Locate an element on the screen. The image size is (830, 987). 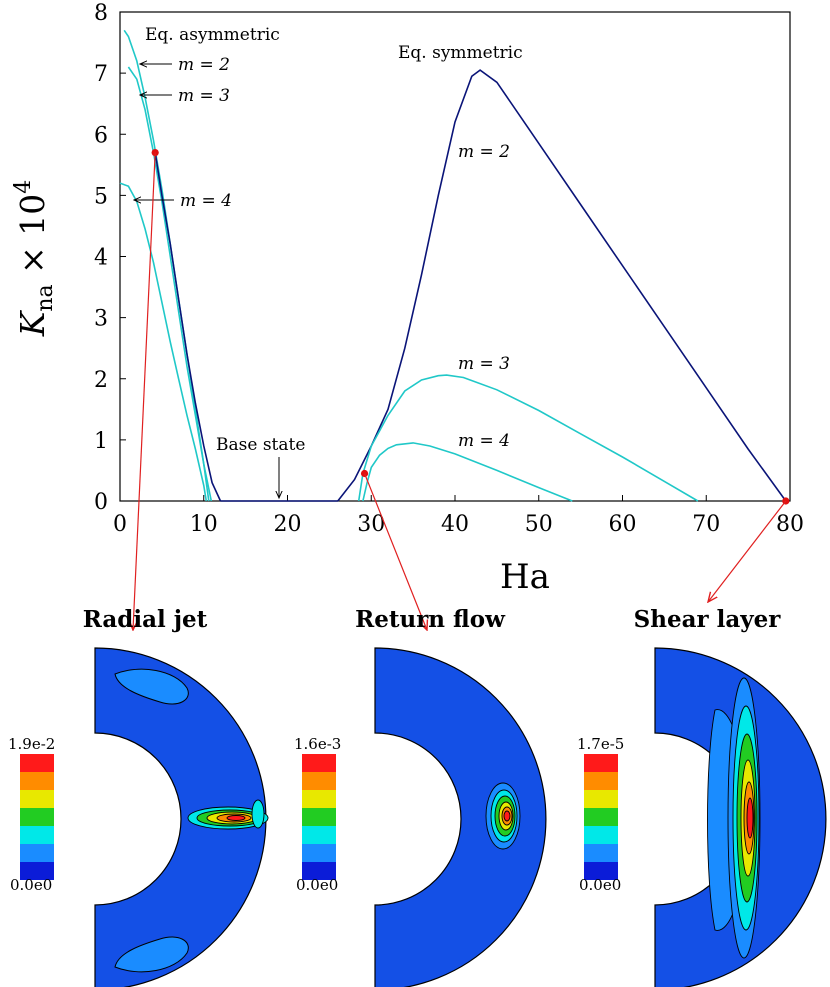
y-tick-label: 2 is located at coordinates (101, 380).